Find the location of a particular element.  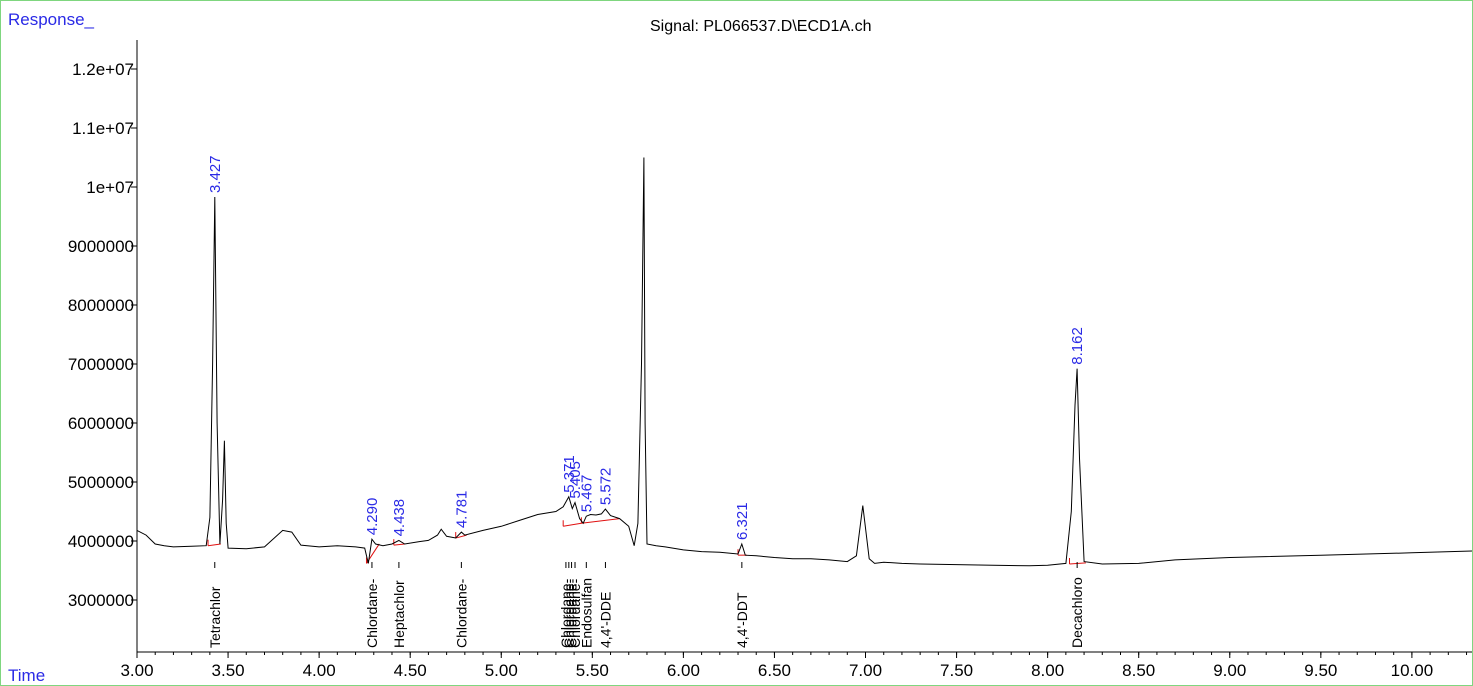

y-tick-label-2: 5000000 is located at coordinates (101, 482).